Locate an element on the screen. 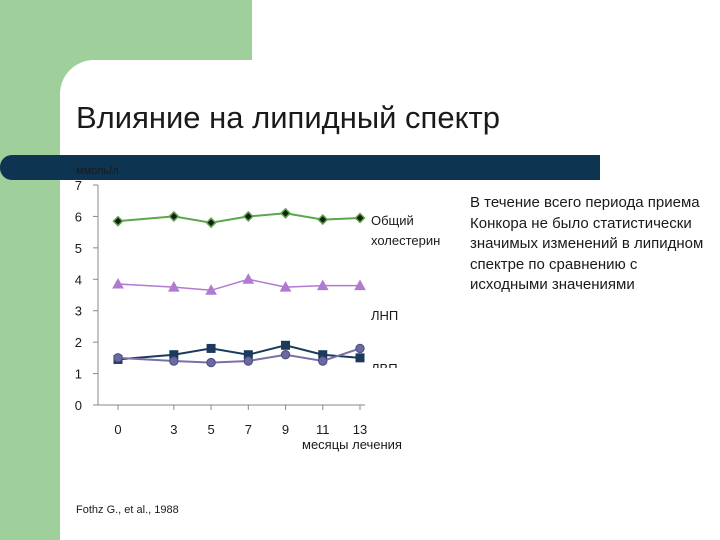  x-tick-label-3: 3 is located at coordinates (173, 429).